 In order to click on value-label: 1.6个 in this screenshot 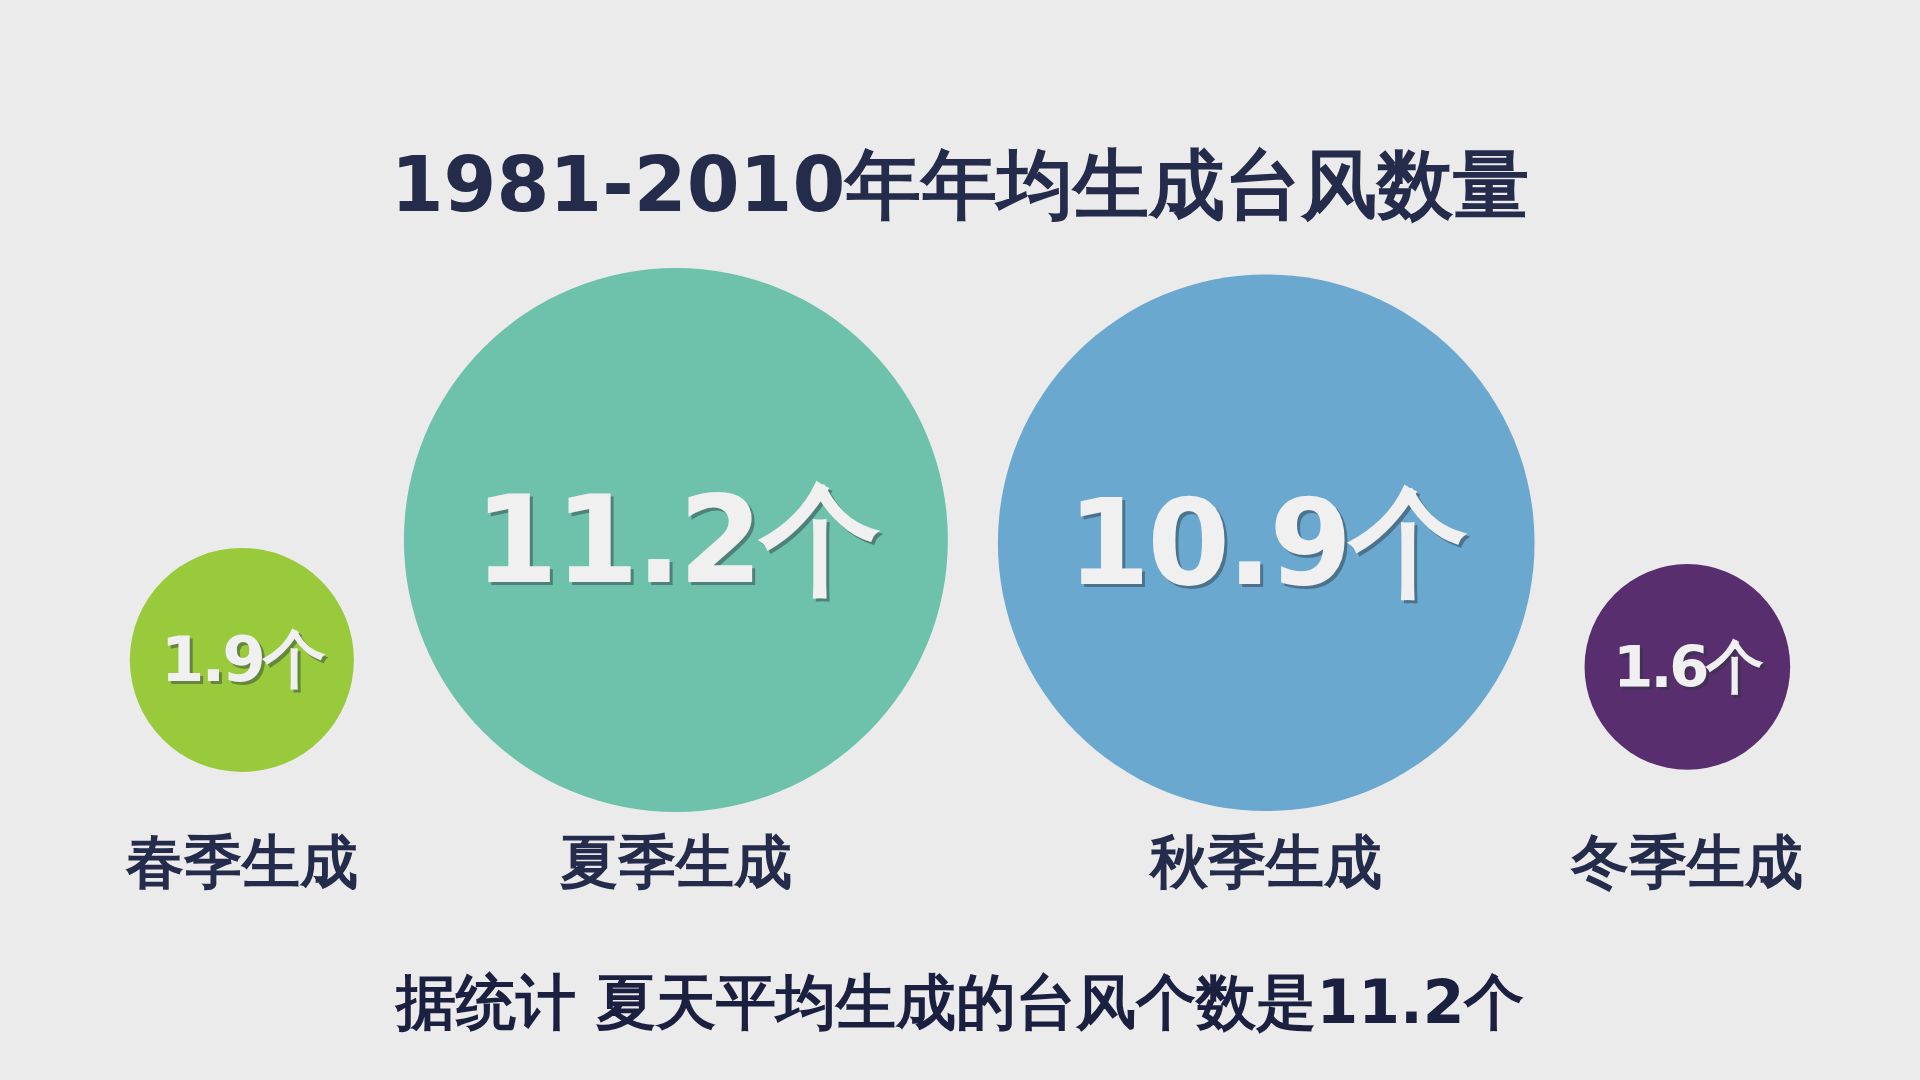, I will do `click(1687, 666)`.